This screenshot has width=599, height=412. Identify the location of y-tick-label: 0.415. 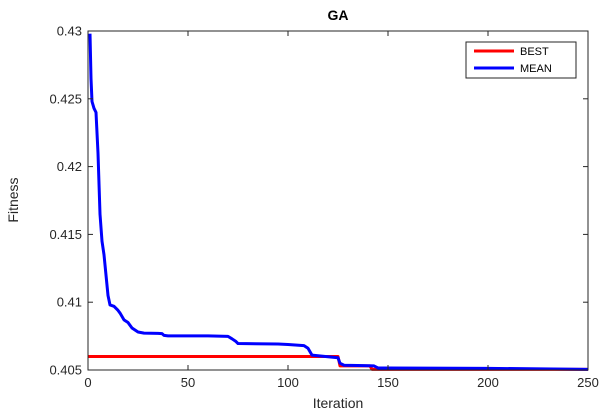
(65, 234).